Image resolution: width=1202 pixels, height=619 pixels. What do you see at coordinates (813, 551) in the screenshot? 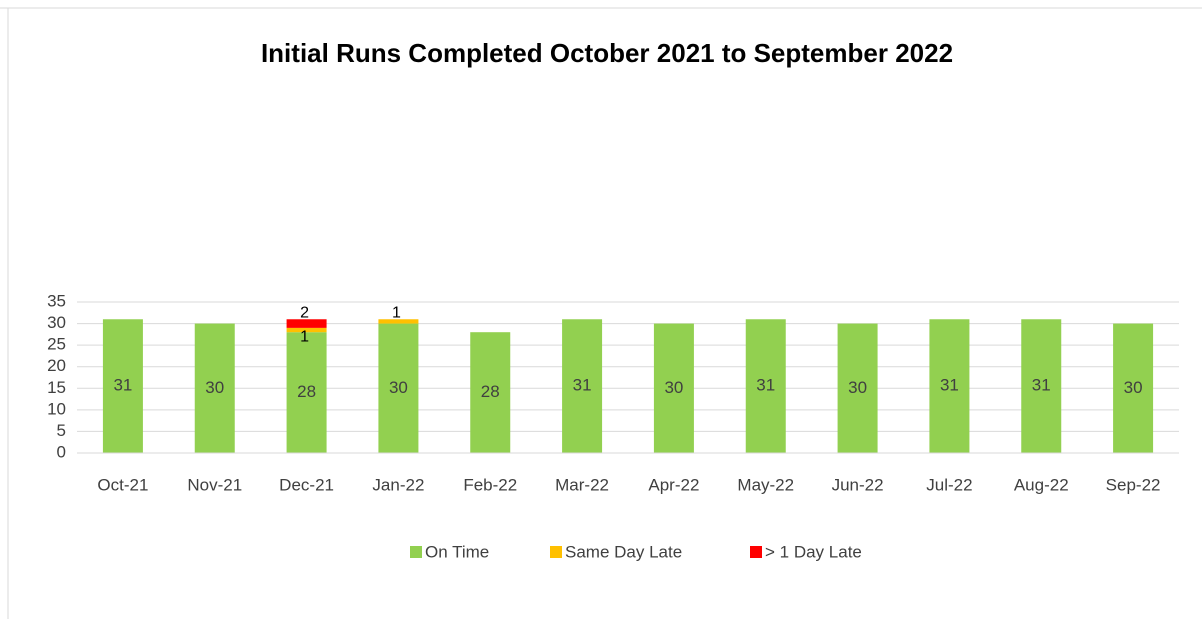
I see `legend-label: > 1 Day Late` at bounding box center [813, 551].